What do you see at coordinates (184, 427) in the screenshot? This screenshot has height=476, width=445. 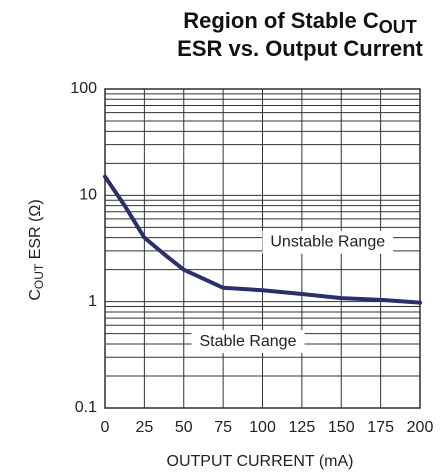 I see `x-tick-label: 50` at bounding box center [184, 427].